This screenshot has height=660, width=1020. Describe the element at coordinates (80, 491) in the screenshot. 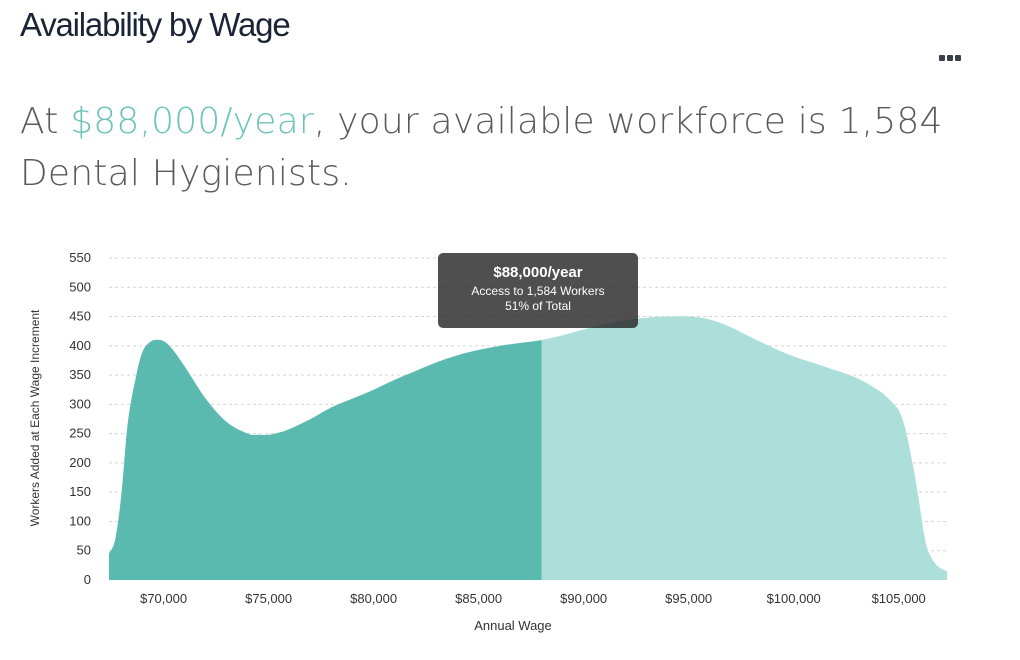

I see `y-tick-label: 150` at that location.